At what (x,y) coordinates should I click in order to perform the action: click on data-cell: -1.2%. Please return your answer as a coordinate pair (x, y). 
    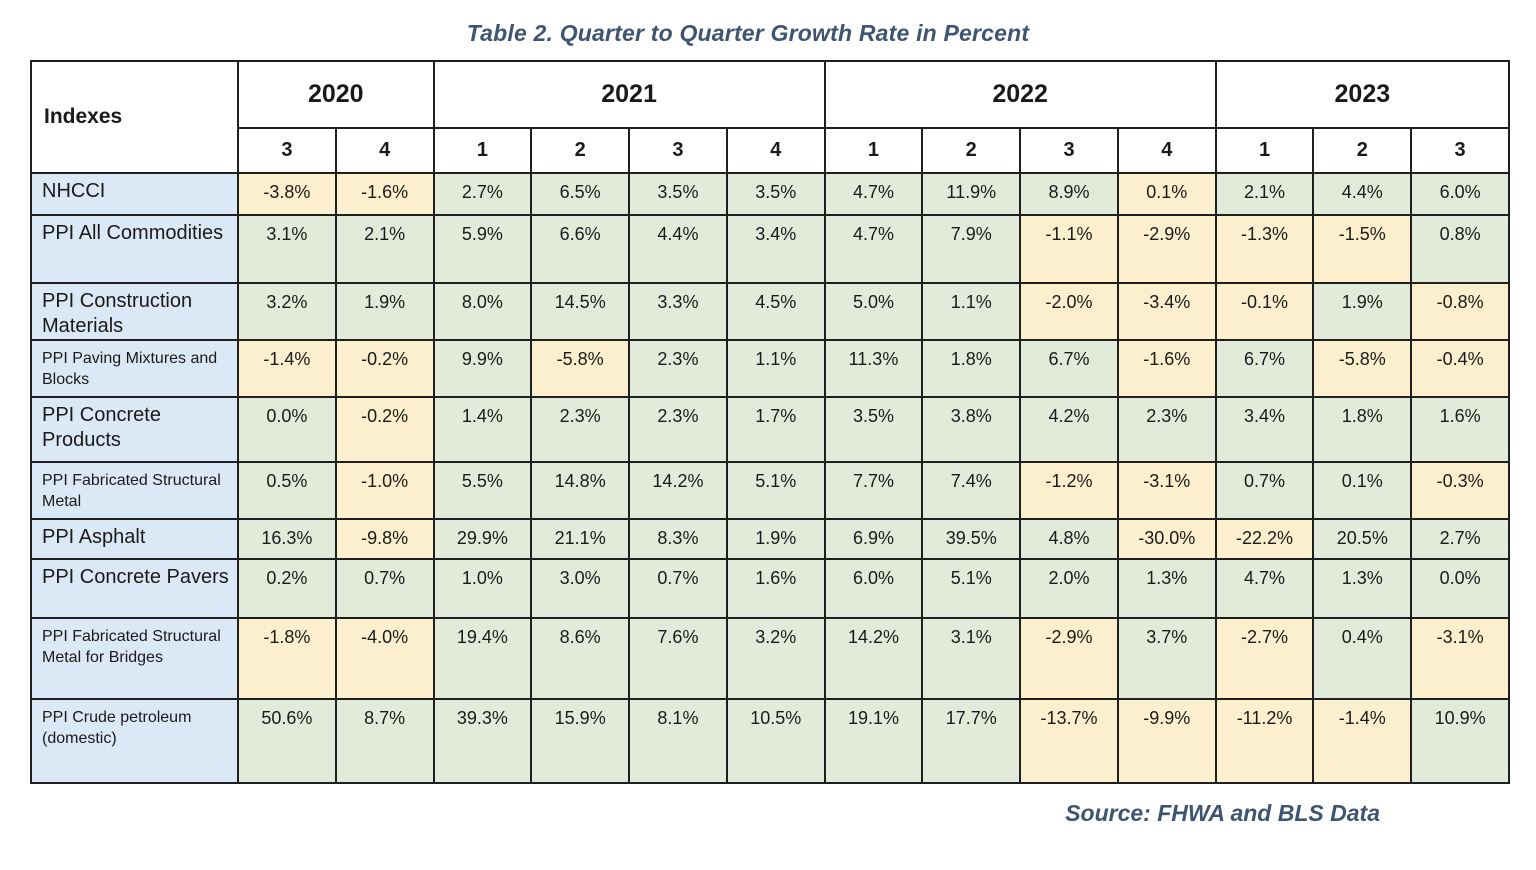
    Looking at the image, I should click on (1069, 490).